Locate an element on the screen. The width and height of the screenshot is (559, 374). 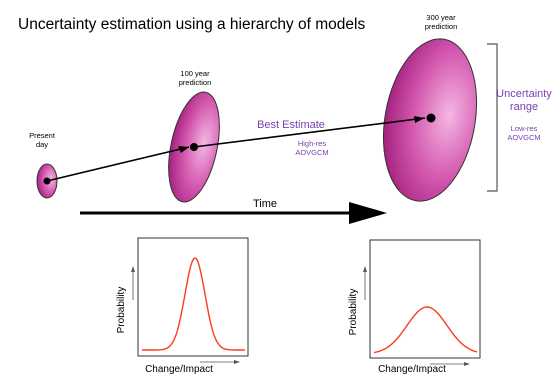
uncertainty-label-line2: range is located at coordinates (524, 107).